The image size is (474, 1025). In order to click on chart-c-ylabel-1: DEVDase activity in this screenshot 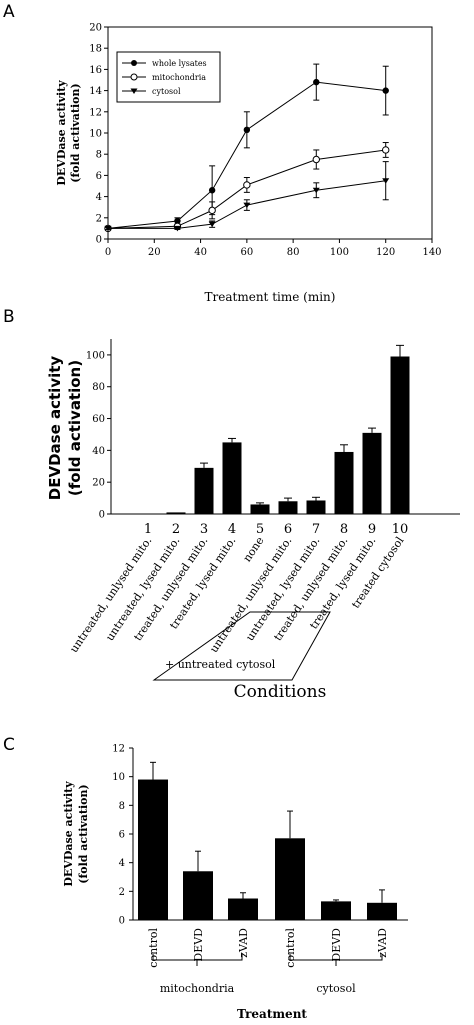, I will do `click(68, 834)`.